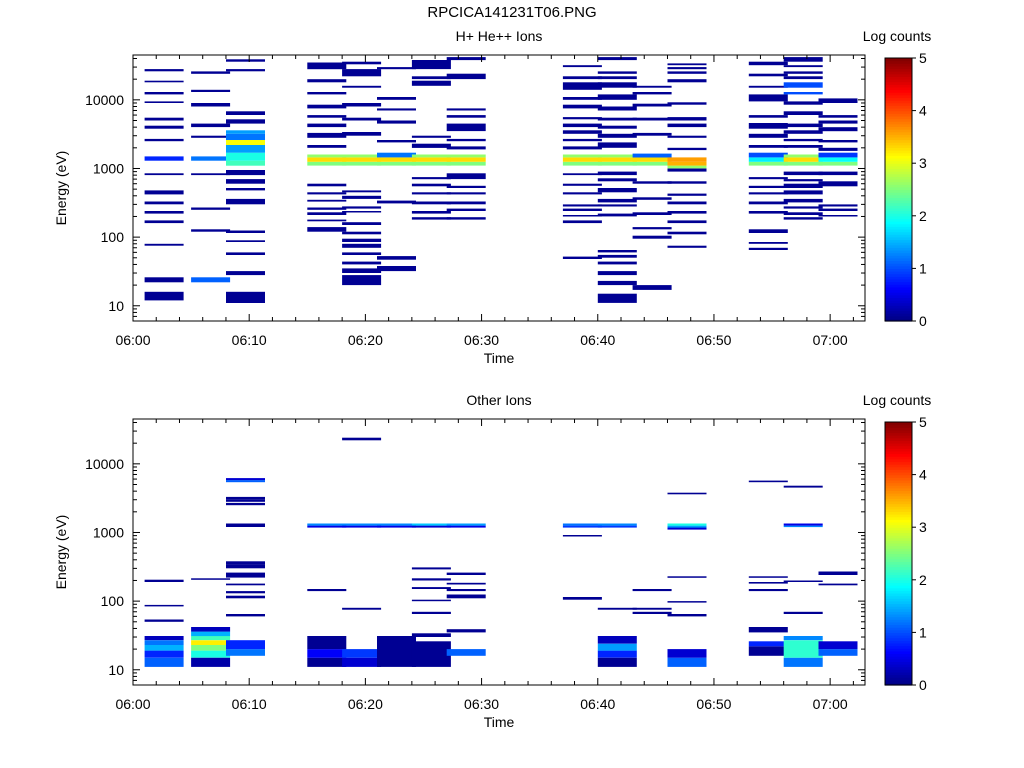  What do you see at coordinates (923, 632) in the screenshot?
I see `colorbar-tick-label: 1` at bounding box center [923, 632].